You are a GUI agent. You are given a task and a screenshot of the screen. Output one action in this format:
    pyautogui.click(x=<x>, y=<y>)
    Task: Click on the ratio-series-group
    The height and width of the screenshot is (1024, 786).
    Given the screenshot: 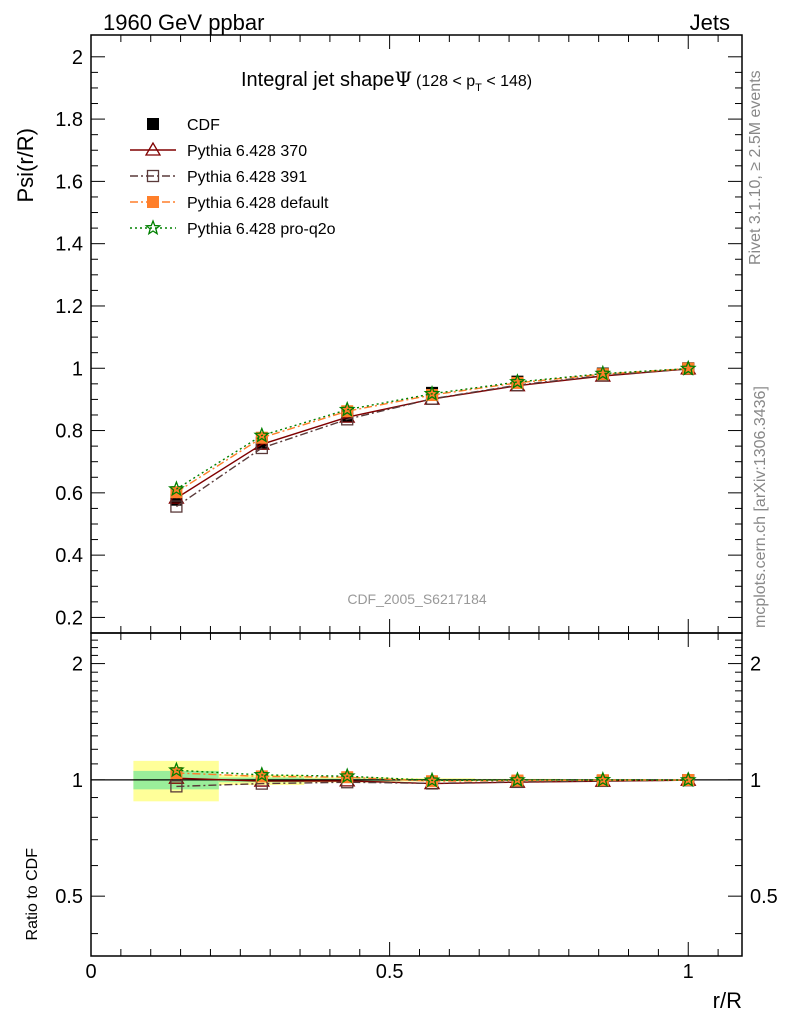 What is the action you would take?
    pyautogui.click(x=432, y=777)
    